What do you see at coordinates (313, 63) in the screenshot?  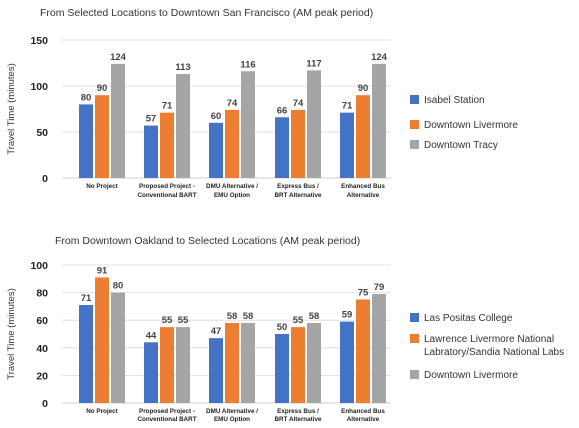 I see `data-label: 117` at bounding box center [313, 63].